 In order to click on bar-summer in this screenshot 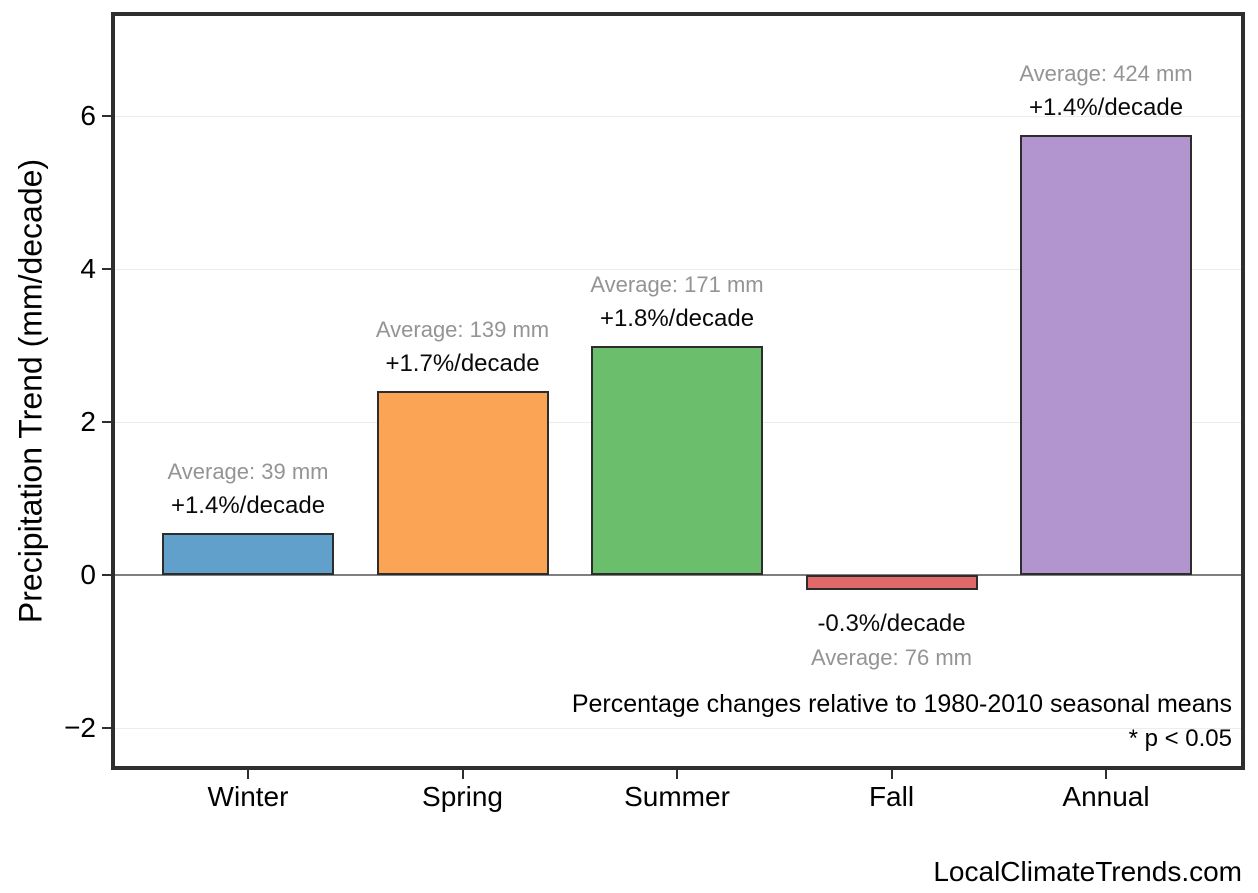, I will do `click(677, 460)`.